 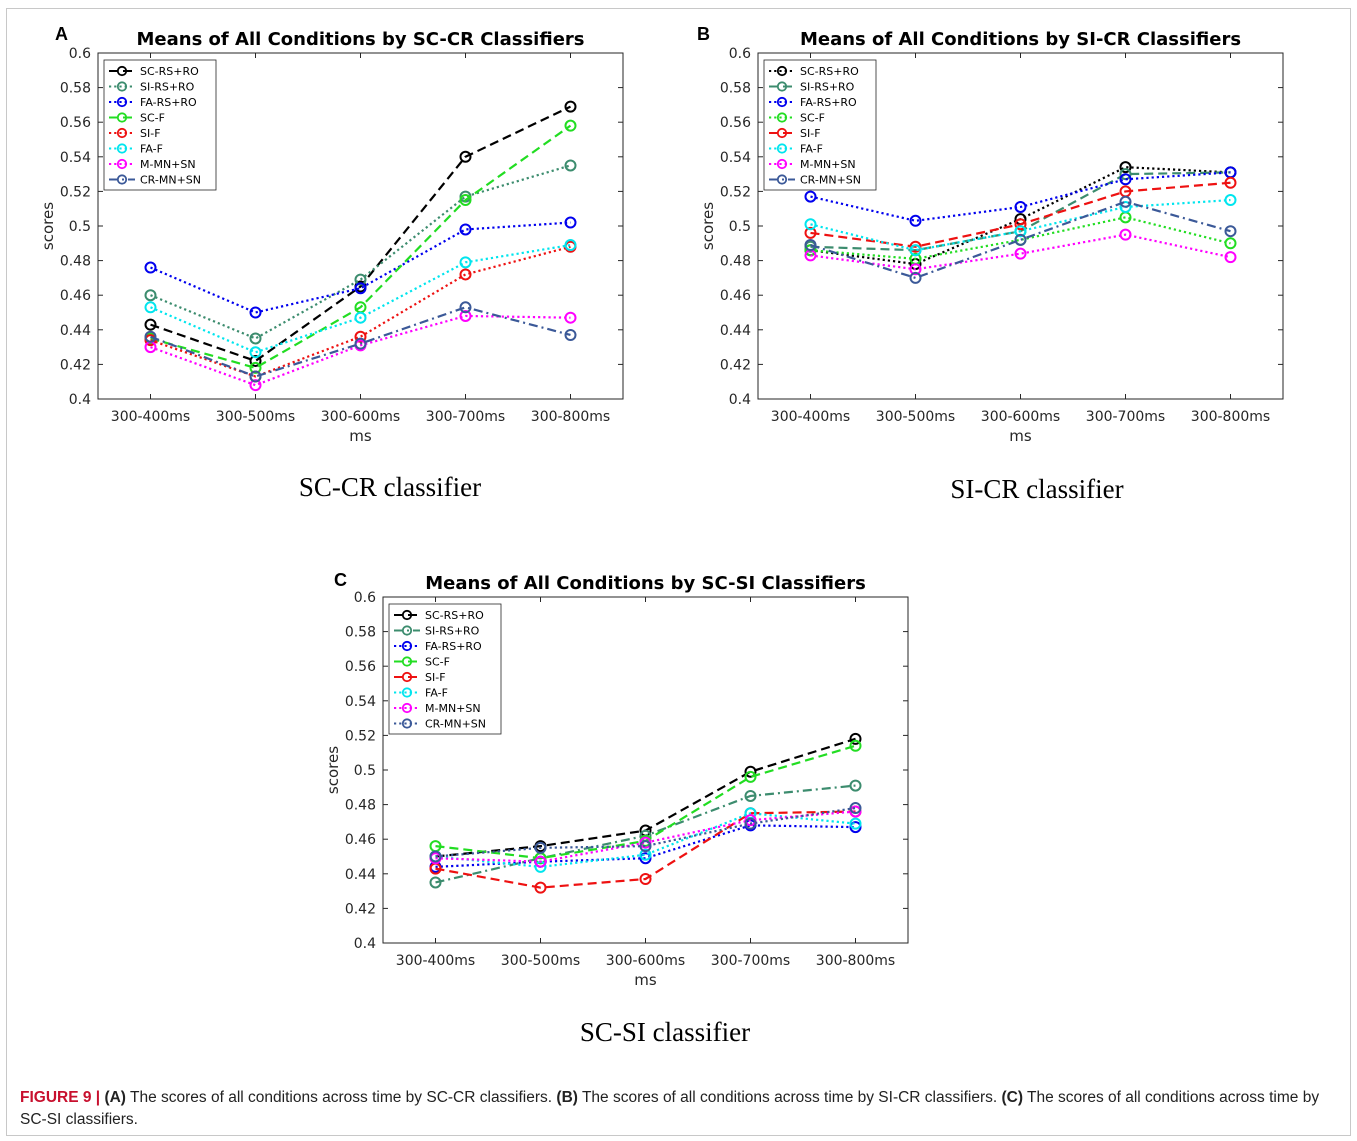 What do you see at coordinates (80, 227) in the screenshot?
I see `y-tick-label: 0.5` at bounding box center [80, 227].